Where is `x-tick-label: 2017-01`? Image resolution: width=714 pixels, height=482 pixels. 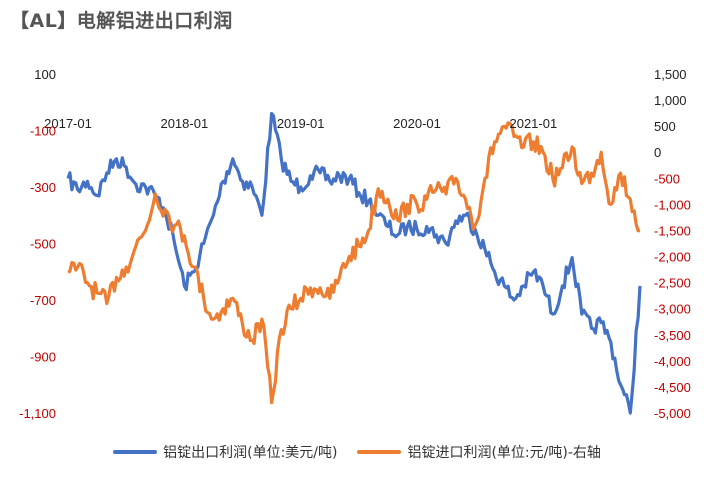
x-tick-label: 2017-01 is located at coordinates (68, 123).